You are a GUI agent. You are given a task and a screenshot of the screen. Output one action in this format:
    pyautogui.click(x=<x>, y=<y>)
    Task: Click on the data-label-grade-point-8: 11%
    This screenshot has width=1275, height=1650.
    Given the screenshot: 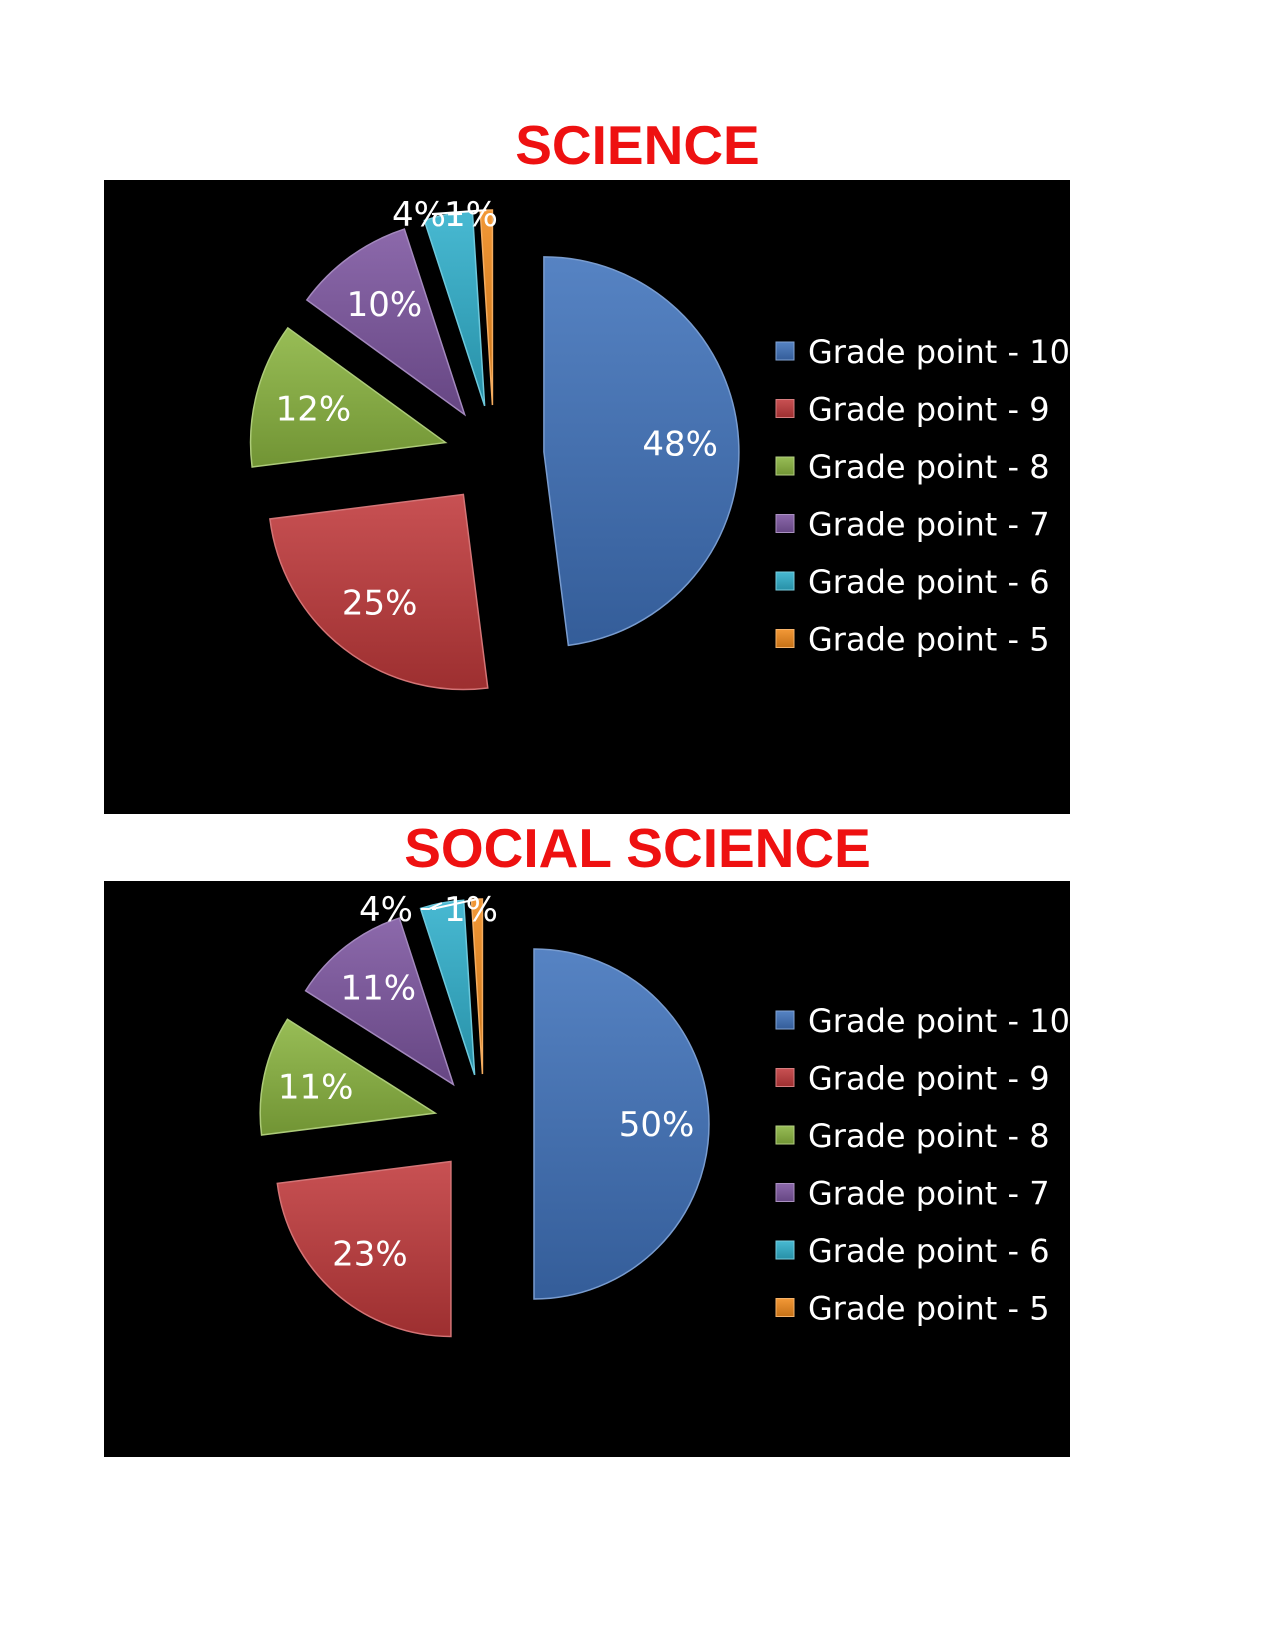 What is the action you would take?
    pyautogui.click(x=316, y=1087)
    